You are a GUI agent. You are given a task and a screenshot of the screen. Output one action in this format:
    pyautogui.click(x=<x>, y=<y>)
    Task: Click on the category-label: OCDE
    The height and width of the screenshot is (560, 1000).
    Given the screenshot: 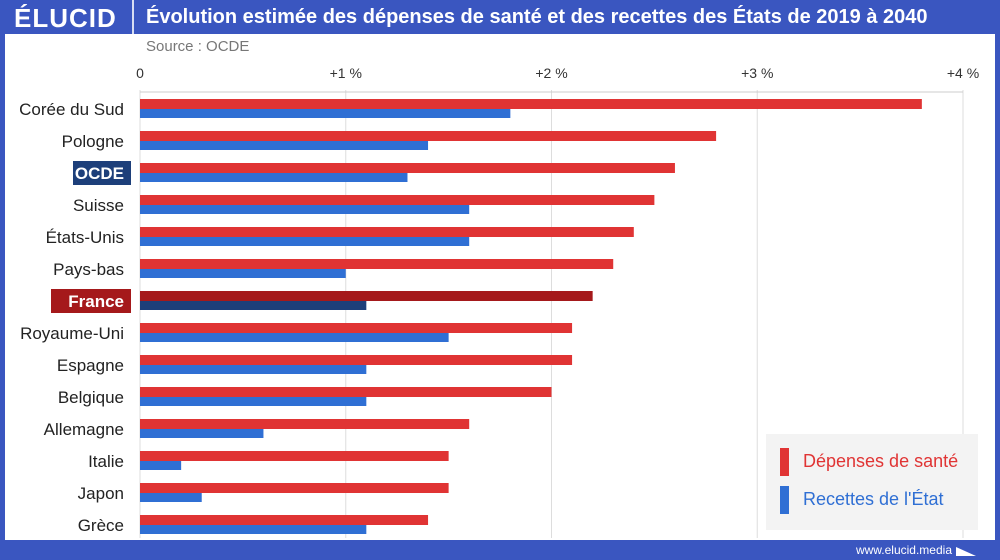 What is the action you would take?
    pyautogui.click(x=99, y=173)
    